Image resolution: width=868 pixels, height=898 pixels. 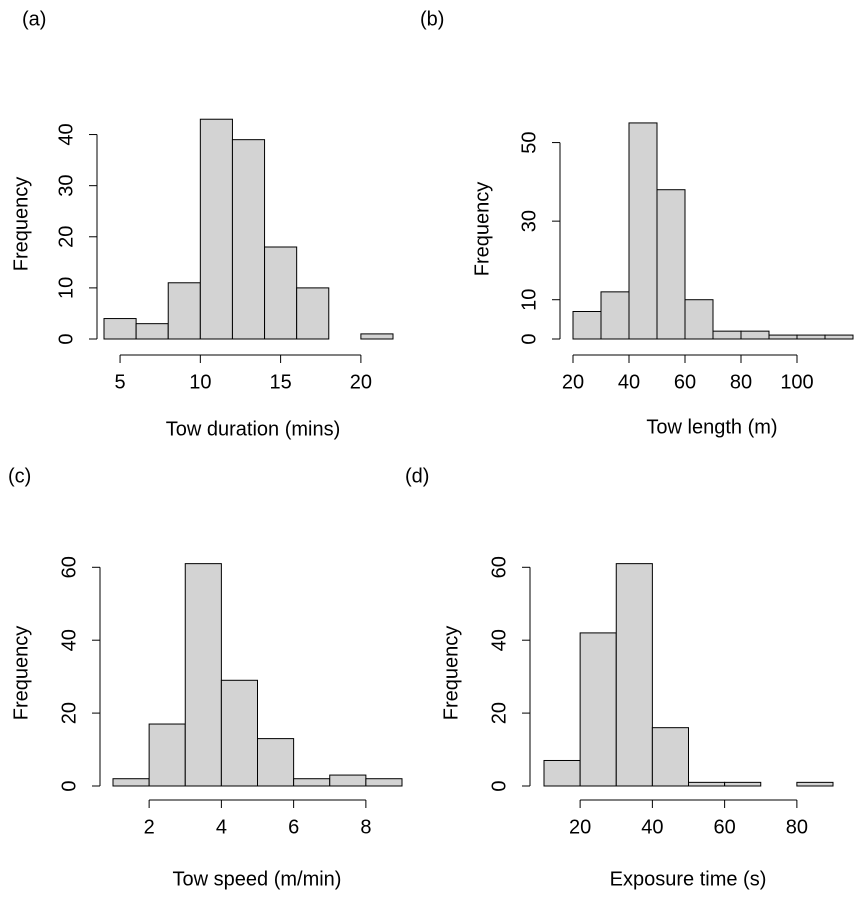 What do you see at coordinates (19, 476) in the screenshot?
I see `panel-label: (c)` at bounding box center [19, 476].